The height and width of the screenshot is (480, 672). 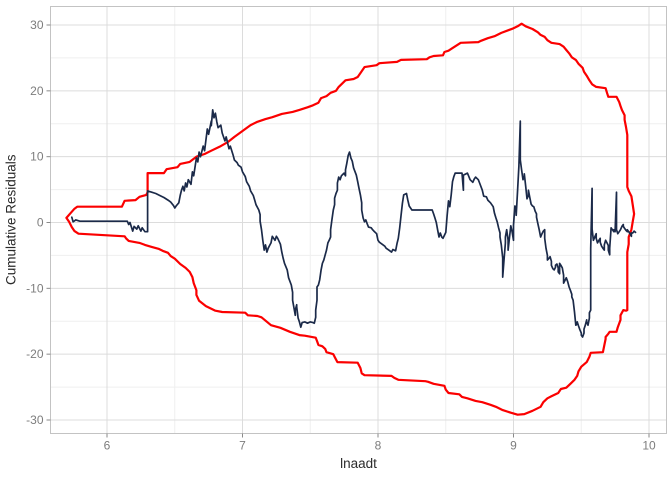 I want to click on y-tick-label: -30, so click(x=35, y=420).